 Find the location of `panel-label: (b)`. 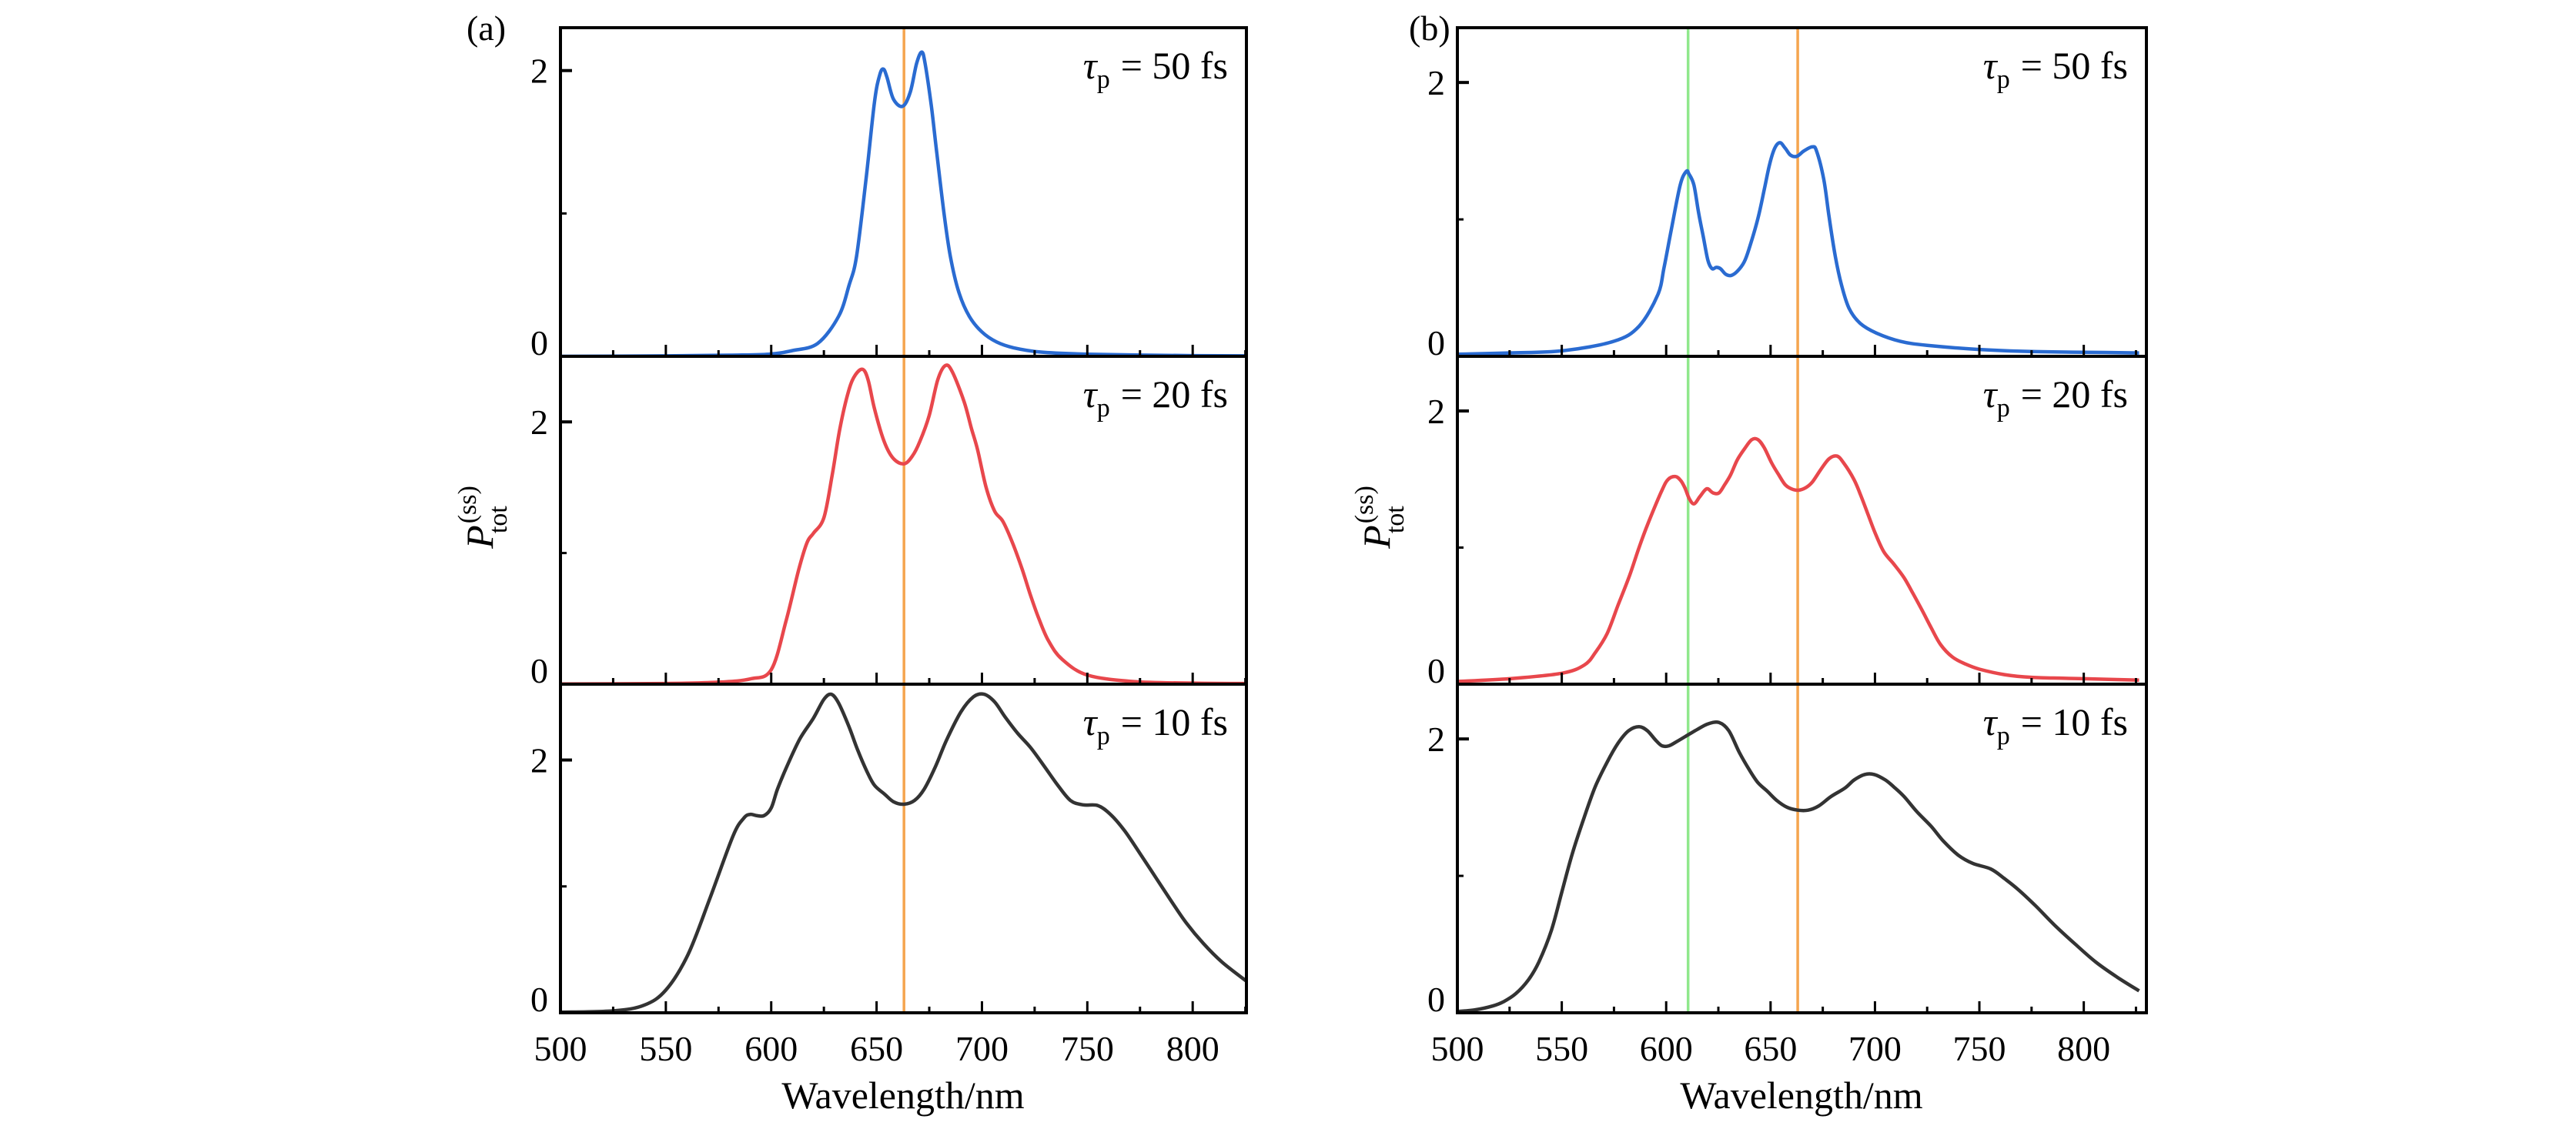

panel-label: (b) is located at coordinates (1429, 28).